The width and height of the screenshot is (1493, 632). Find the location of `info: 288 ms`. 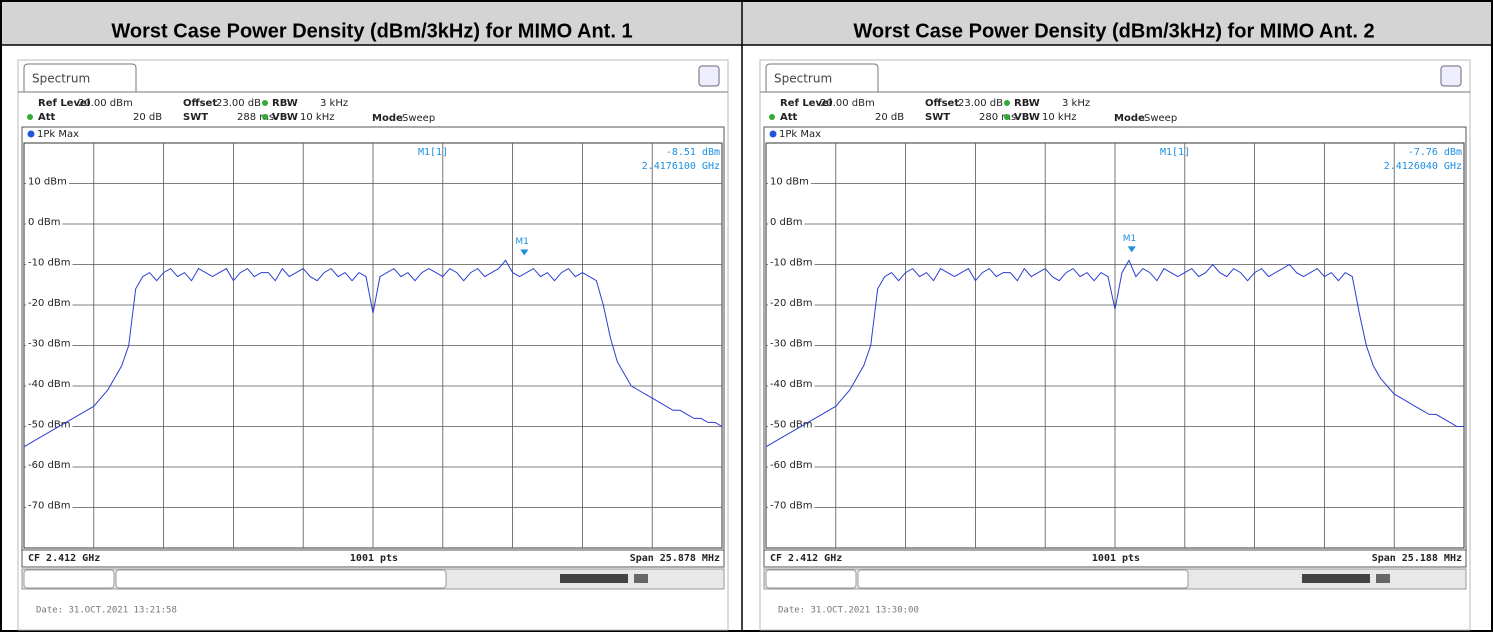

info: 288 ms is located at coordinates (255, 117).